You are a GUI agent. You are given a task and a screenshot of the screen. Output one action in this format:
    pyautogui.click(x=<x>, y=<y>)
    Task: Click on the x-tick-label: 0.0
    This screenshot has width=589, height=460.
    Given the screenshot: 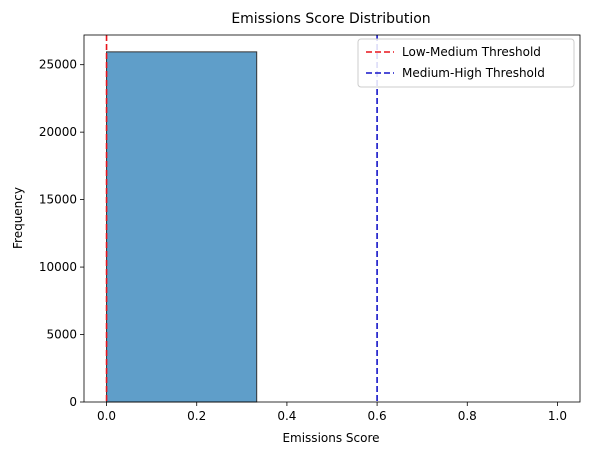 What is the action you would take?
    pyautogui.click(x=106, y=416)
    